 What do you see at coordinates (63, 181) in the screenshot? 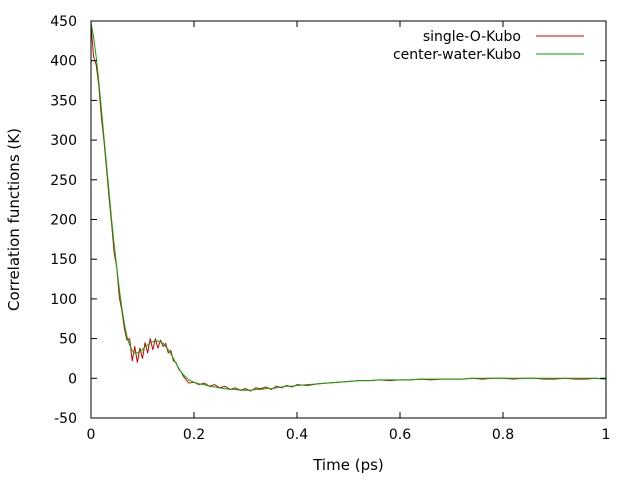
I see `y-tick-label: 250` at bounding box center [63, 181].